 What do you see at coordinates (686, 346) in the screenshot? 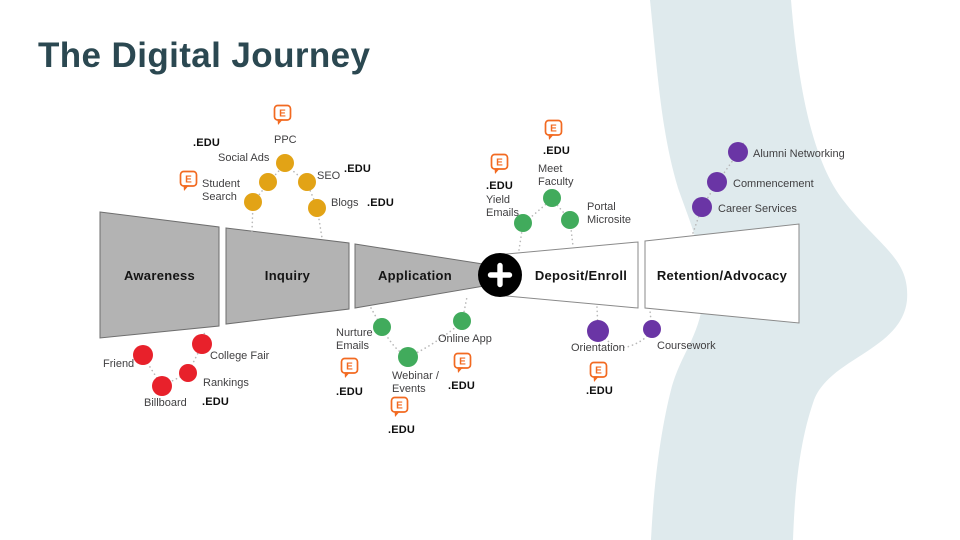
I see `touchpoint-label: Coursework` at bounding box center [686, 346].